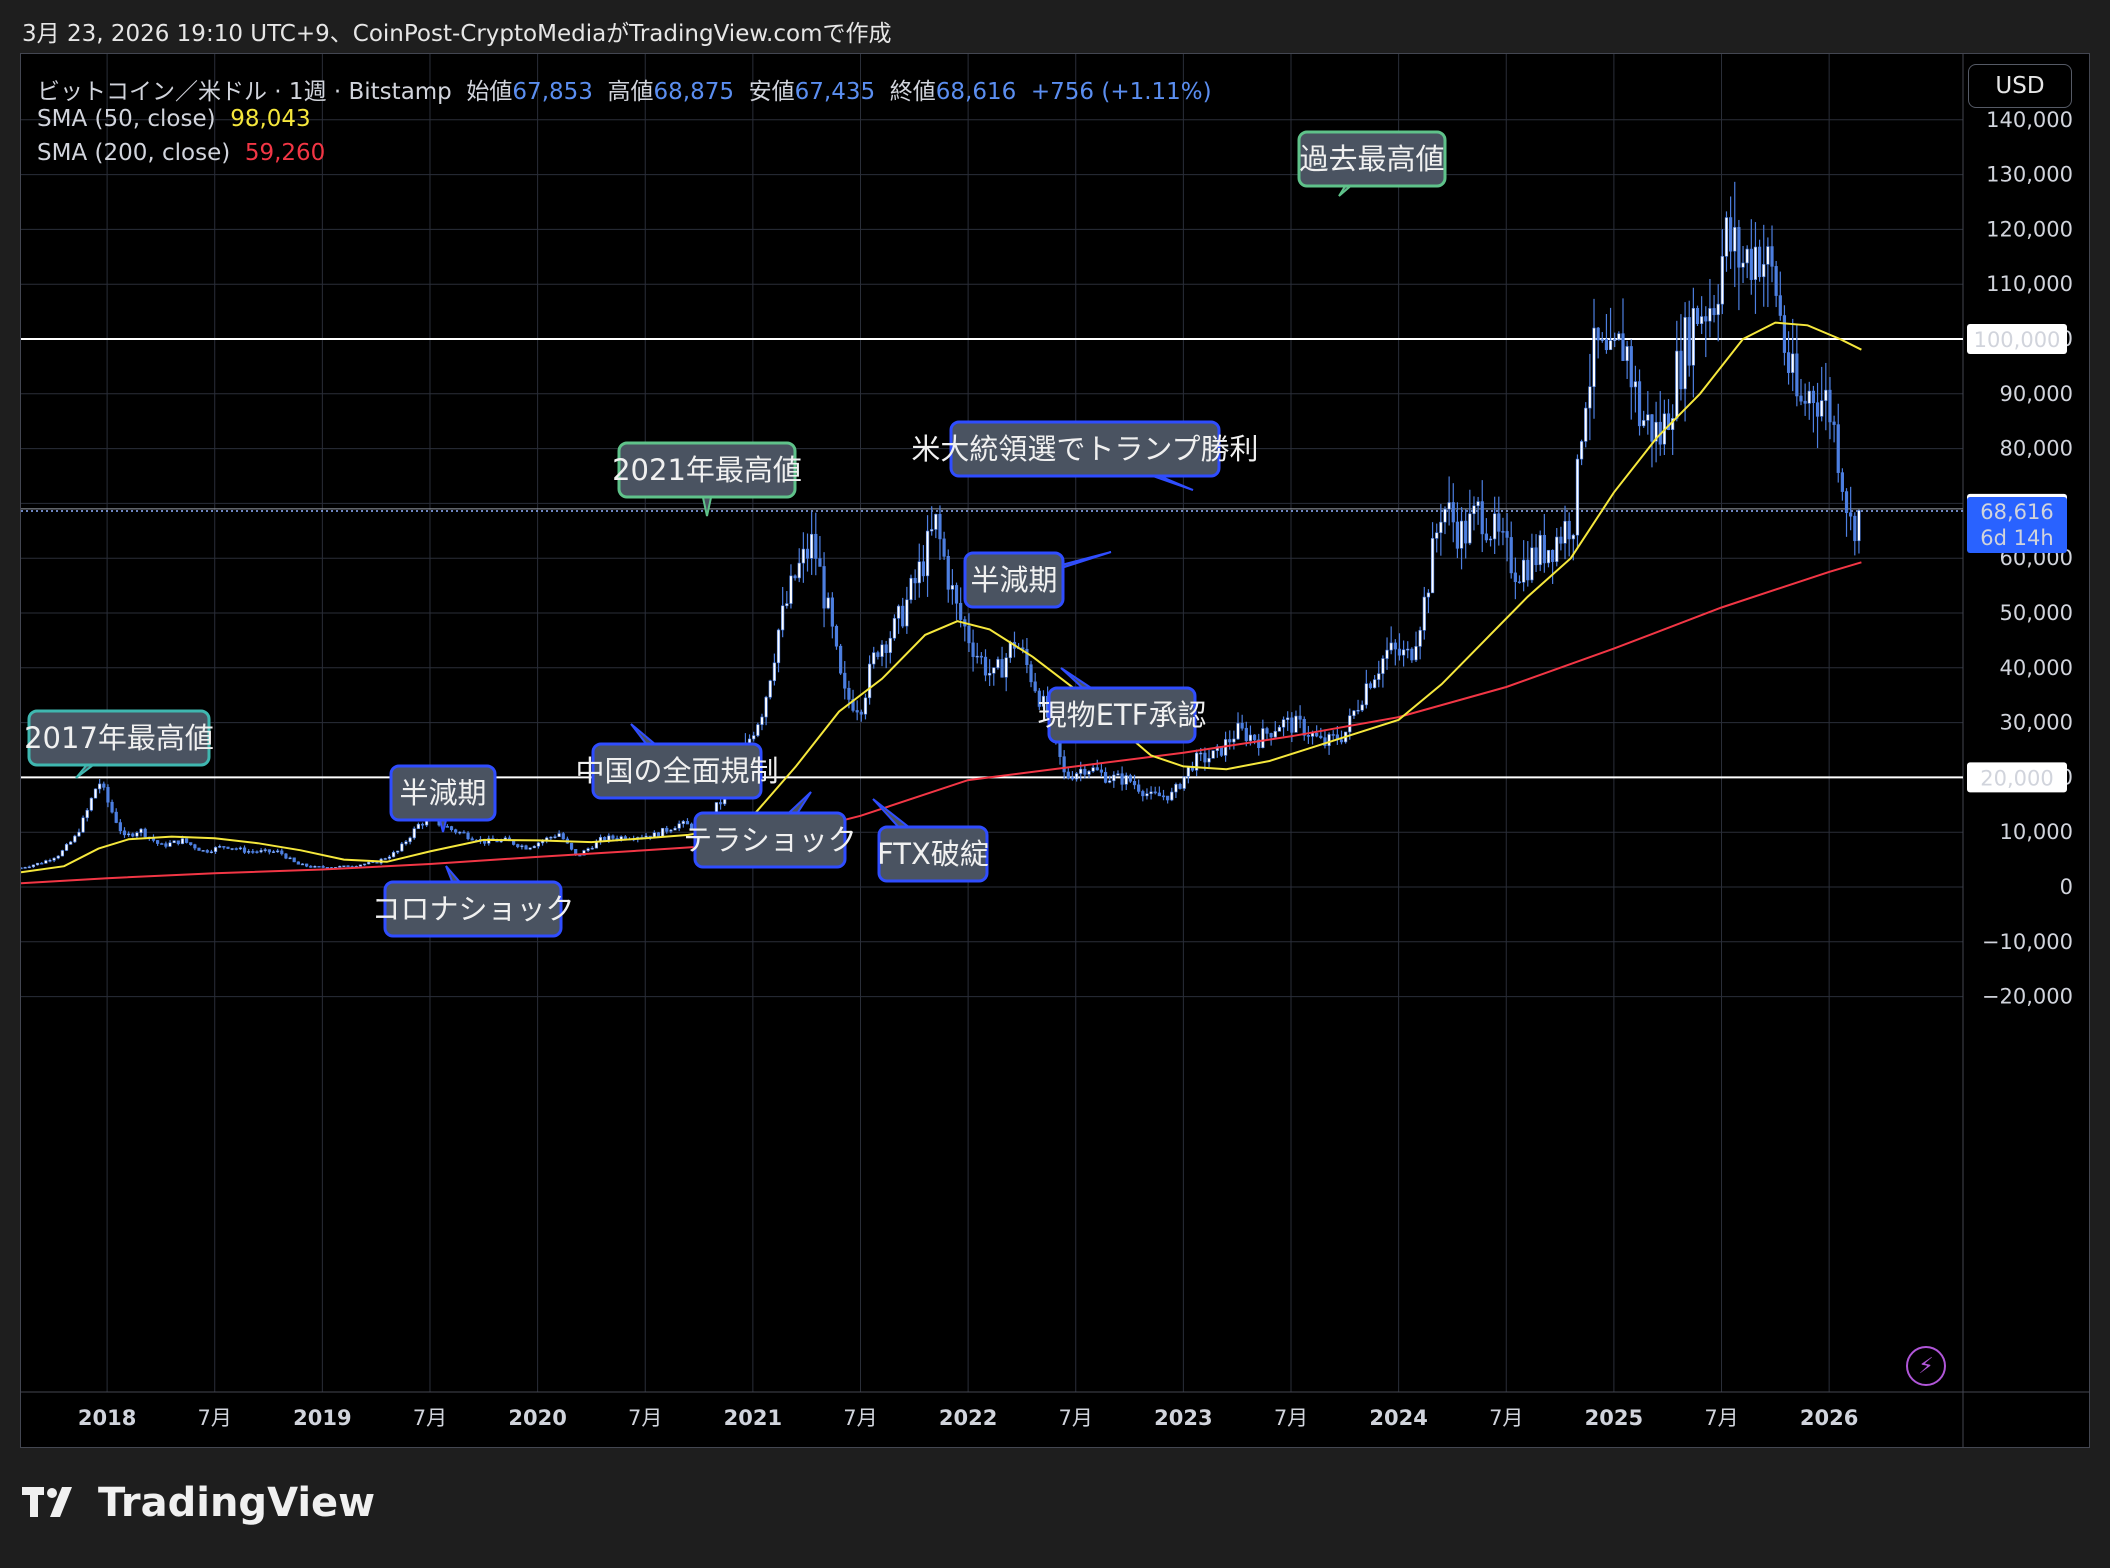 The height and width of the screenshot is (1568, 2110). Describe the element at coordinates (912, 92) in the screenshot. I see `legend-close-label: 終値` at that location.